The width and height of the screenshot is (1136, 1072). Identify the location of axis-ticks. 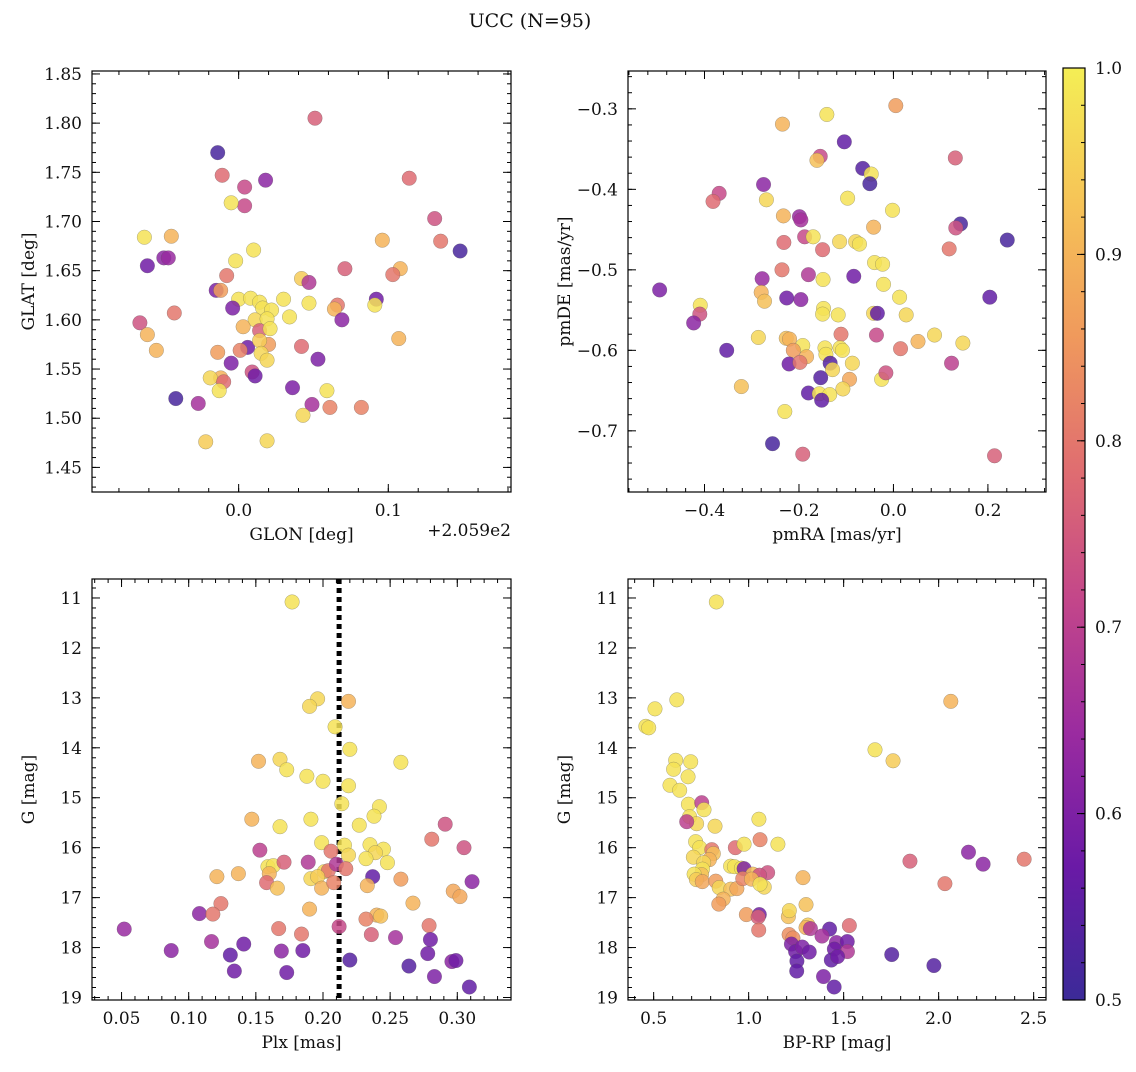
(837, 281).